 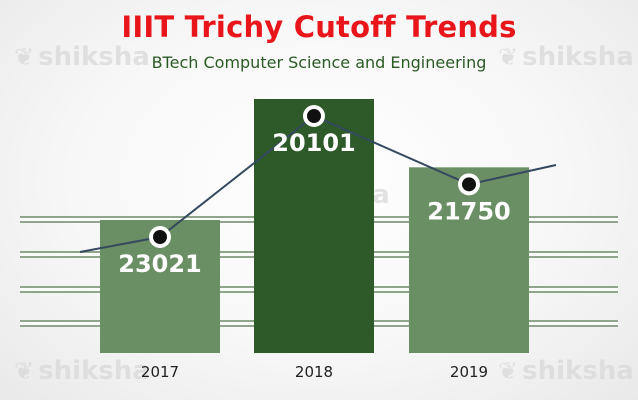 I want to click on chart-title: IIIT Trichy Cutoff Trends, so click(x=319, y=27).